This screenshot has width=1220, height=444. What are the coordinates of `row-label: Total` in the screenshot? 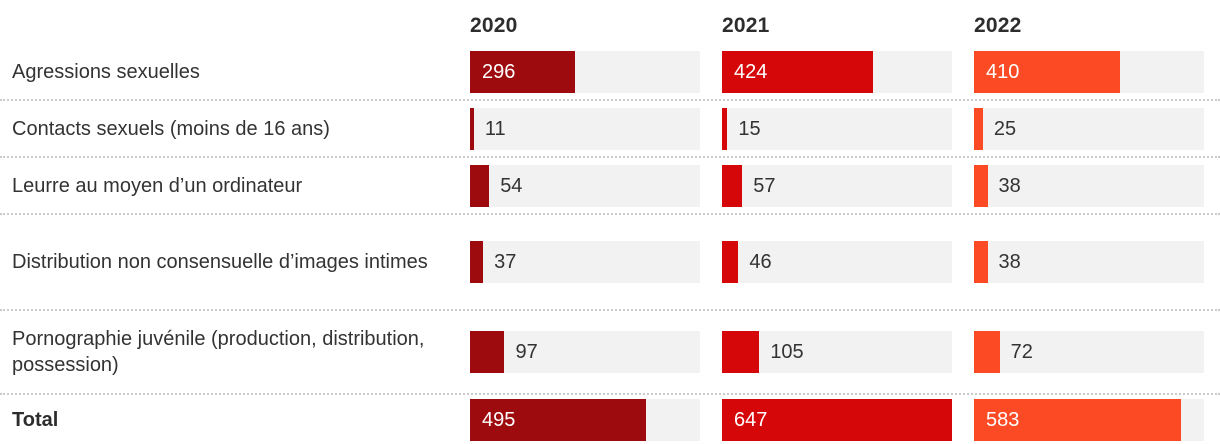 It's located at (35, 419).